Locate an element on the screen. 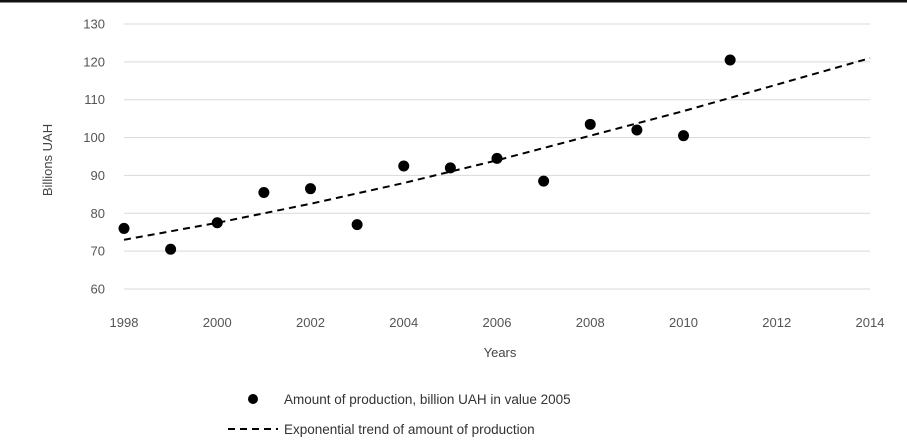 The width and height of the screenshot is (907, 447). y-tick-label-110: 110 is located at coordinates (94, 99).